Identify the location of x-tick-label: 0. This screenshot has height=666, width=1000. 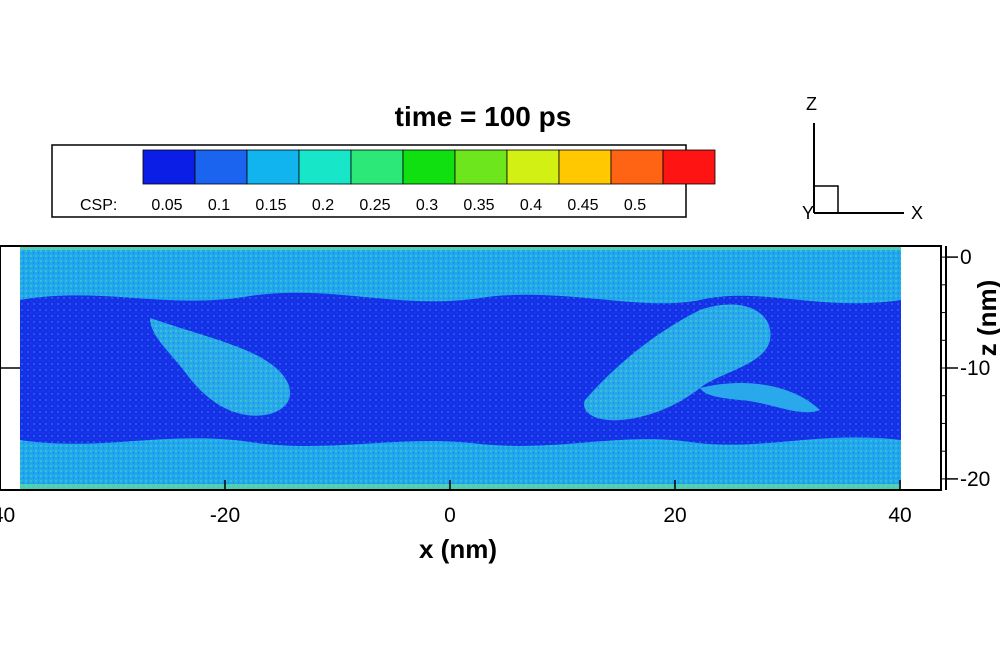
(450, 515).